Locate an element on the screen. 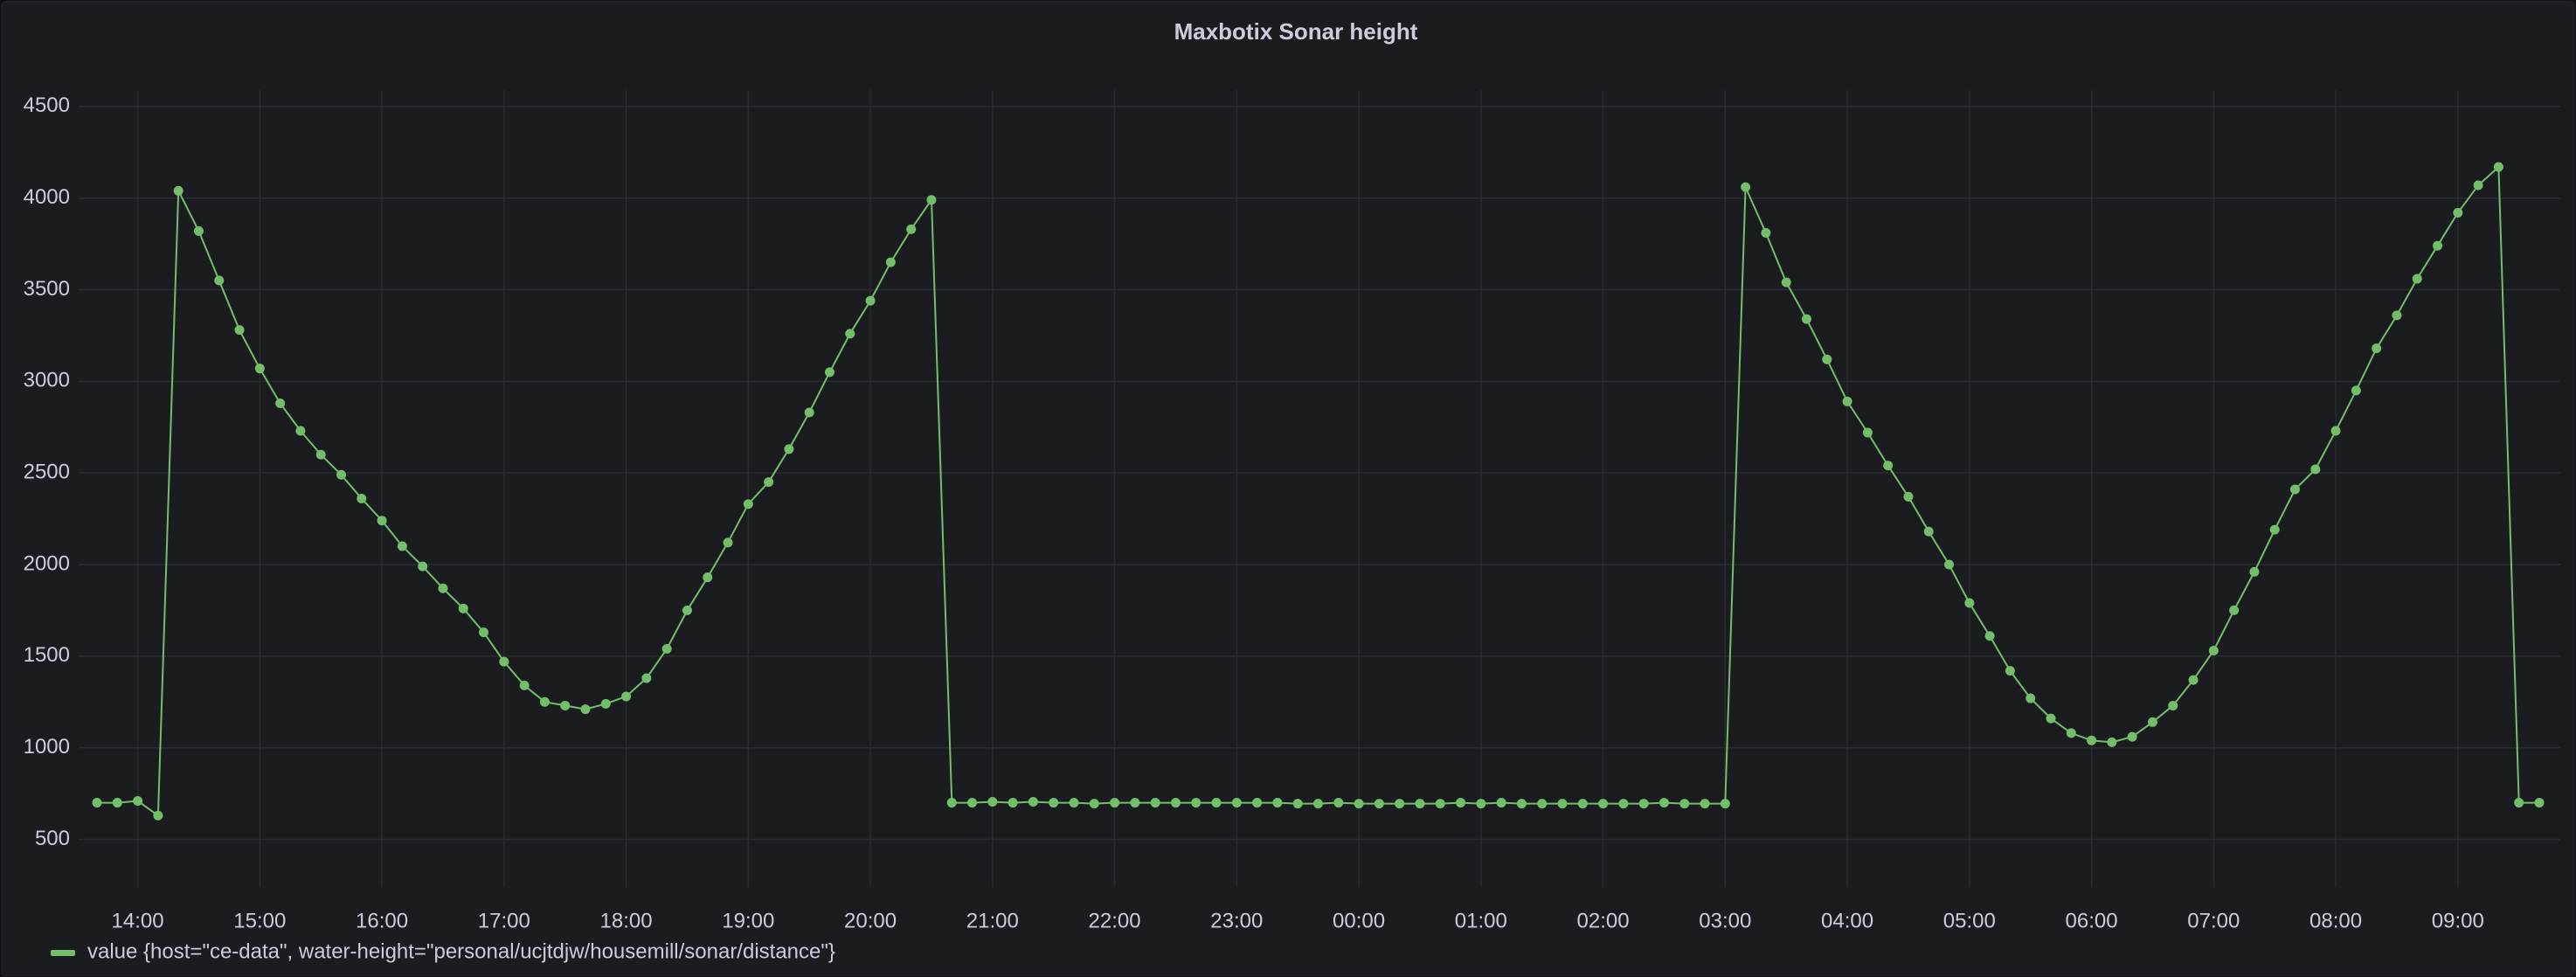 The width and height of the screenshot is (2576, 977). x-tick-label: 17:00 is located at coordinates (504, 921).